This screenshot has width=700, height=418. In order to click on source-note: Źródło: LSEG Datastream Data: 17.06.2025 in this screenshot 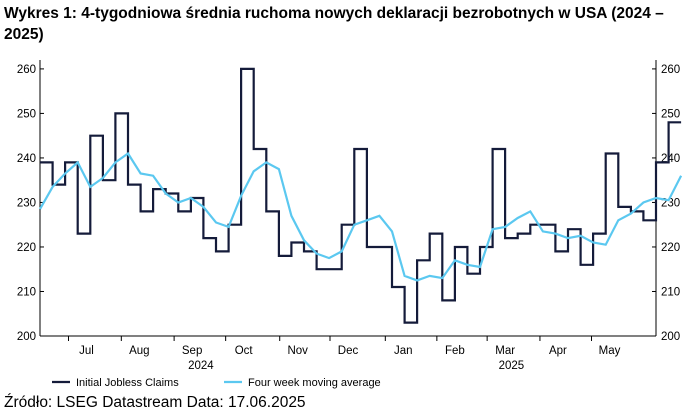, I will do `click(155, 402)`.